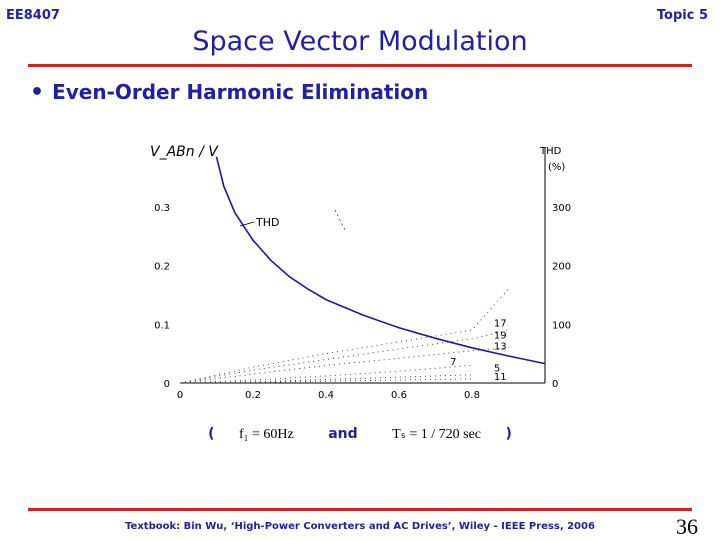 Image resolution: width=720 pixels, height=540 pixels. What do you see at coordinates (497, 368) in the screenshot?
I see `harmonic-label-5: 5` at bounding box center [497, 368].